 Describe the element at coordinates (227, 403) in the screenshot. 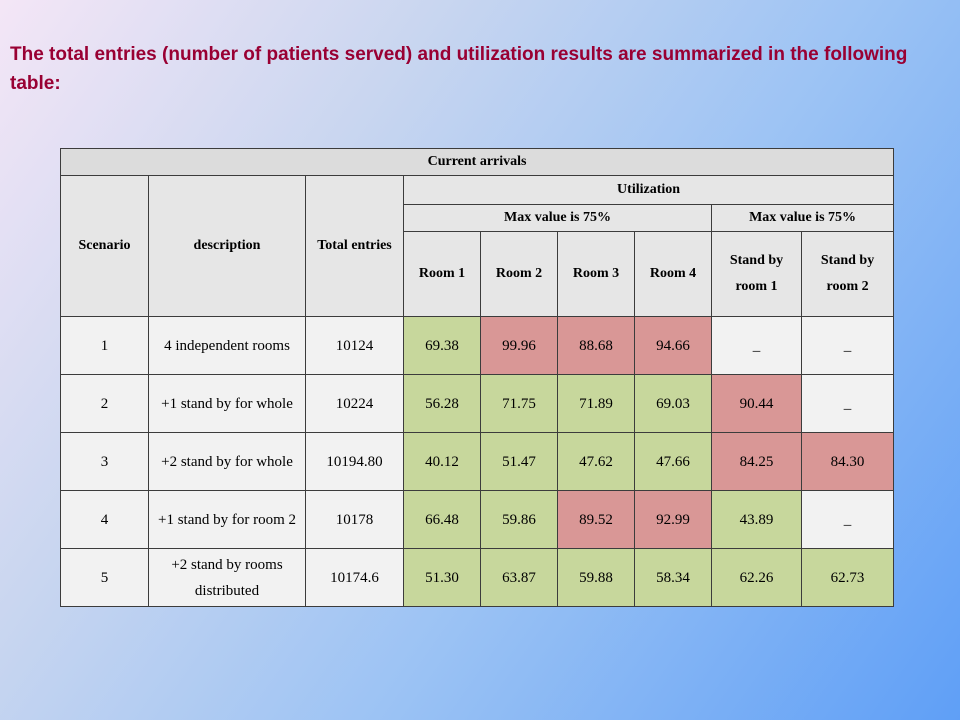

I see `description-cell: +1 stand by for whole` at that location.